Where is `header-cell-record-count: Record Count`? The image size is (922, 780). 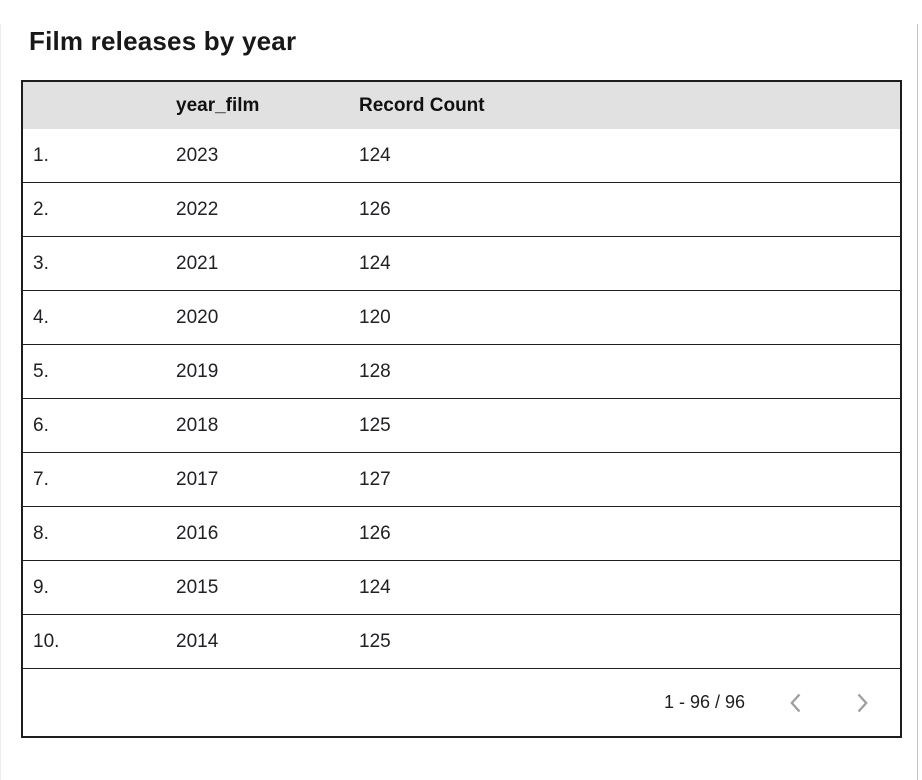 header-cell-record-count: Record Count is located at coordinates (621, 105).